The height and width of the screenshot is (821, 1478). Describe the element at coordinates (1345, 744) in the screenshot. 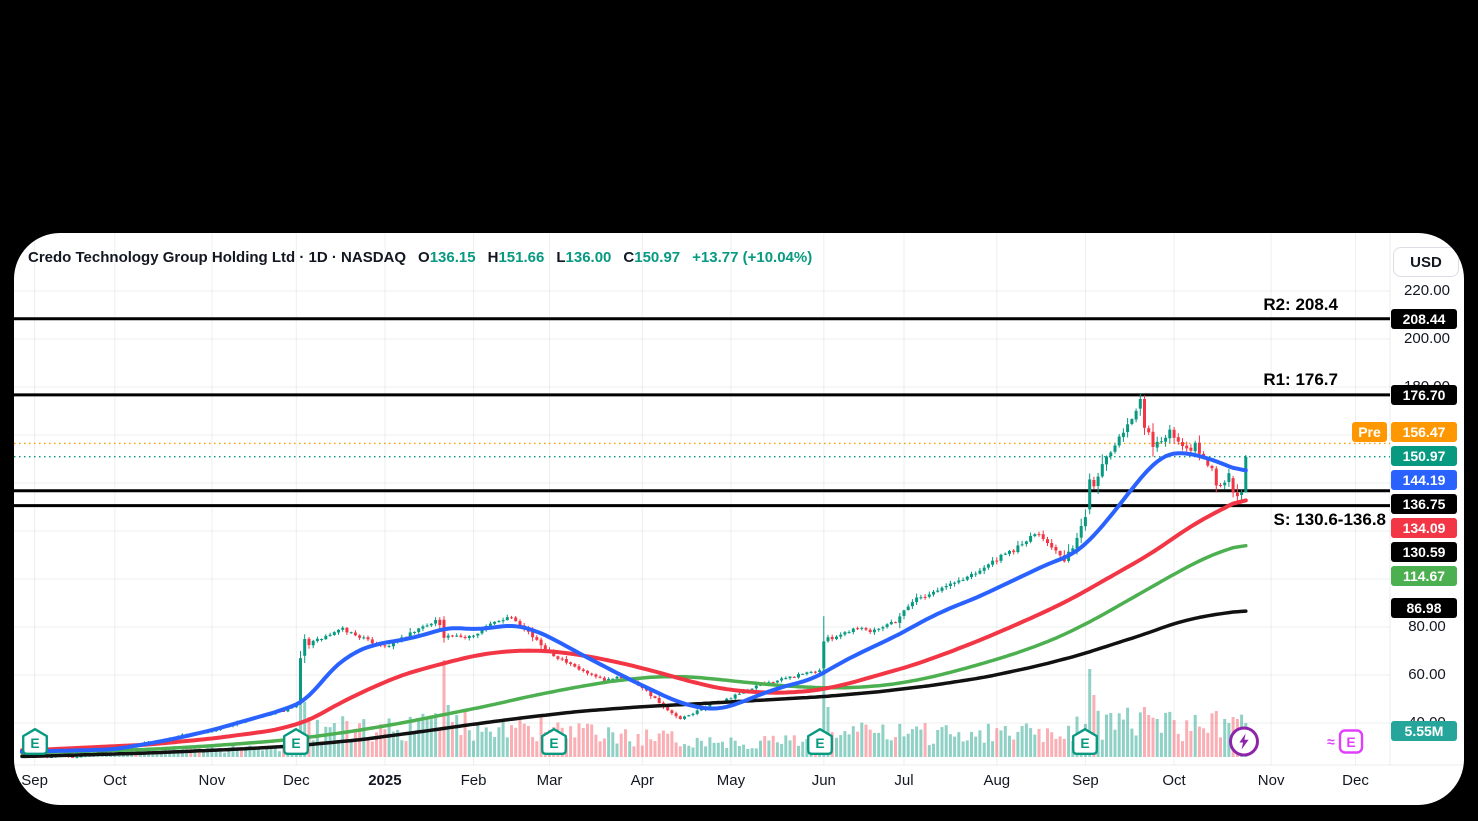

I see `future-earnings-marker: ≈ E` at that location.